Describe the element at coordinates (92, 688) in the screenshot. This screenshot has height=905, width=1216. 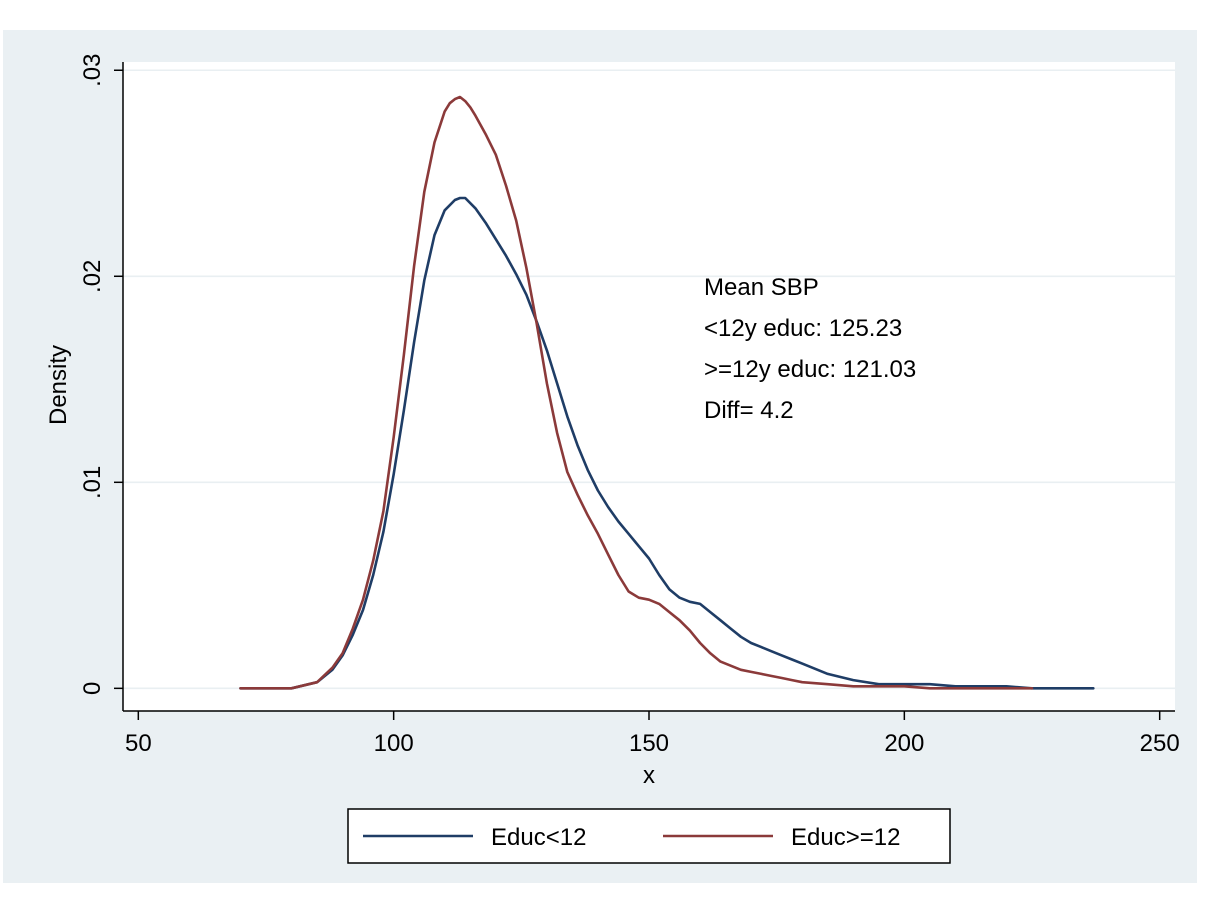
I see `y-tick-label: 0` at that location.